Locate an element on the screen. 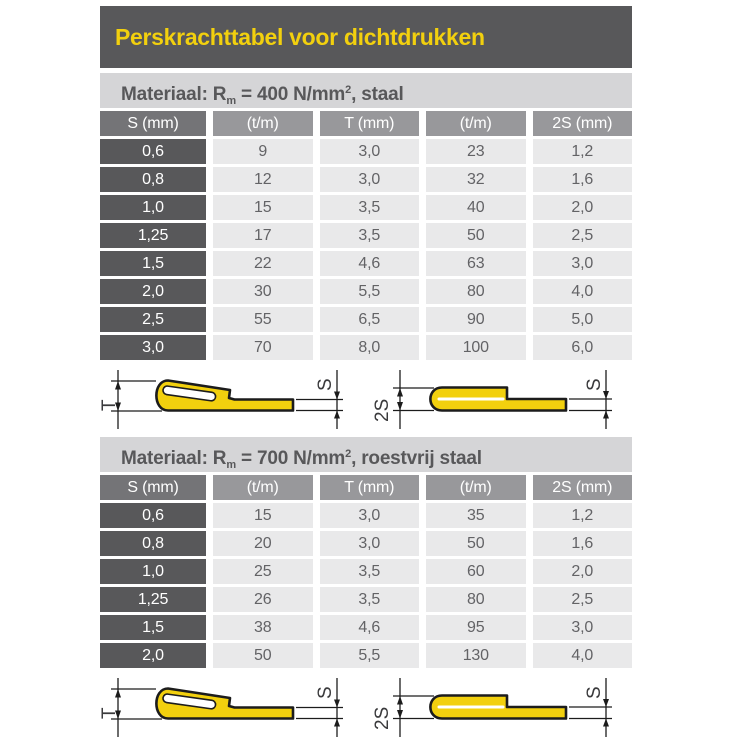 The image size is (729, 744). diagram-row-rvs: T S 2S is located at coordinates (366, 708).